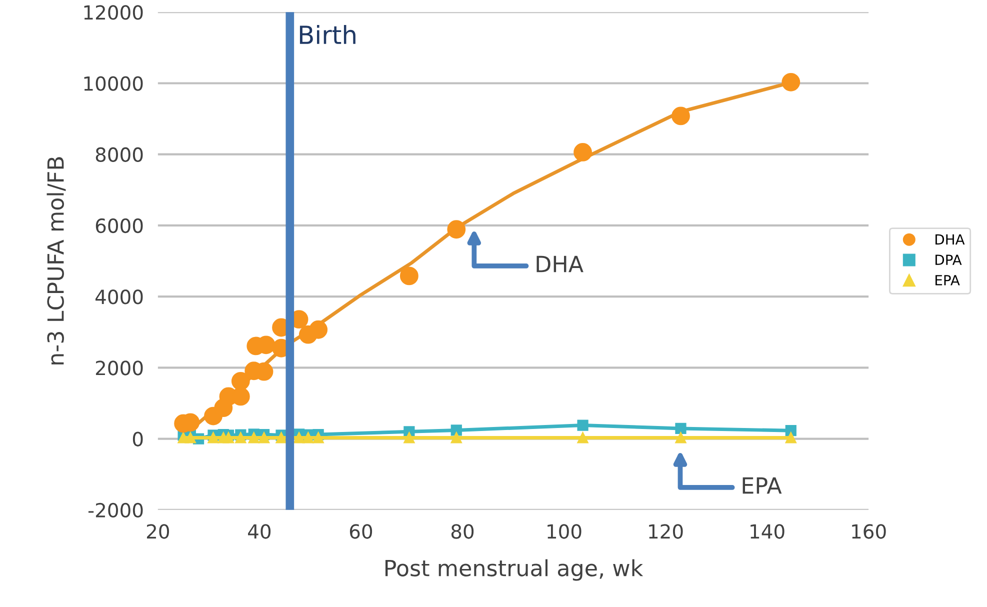 The image size is (987, 607). What do you see at coordinates (115, 510) in the screenshot?
I see `y-tick-label: -2000` at bounding box center [115, 510].